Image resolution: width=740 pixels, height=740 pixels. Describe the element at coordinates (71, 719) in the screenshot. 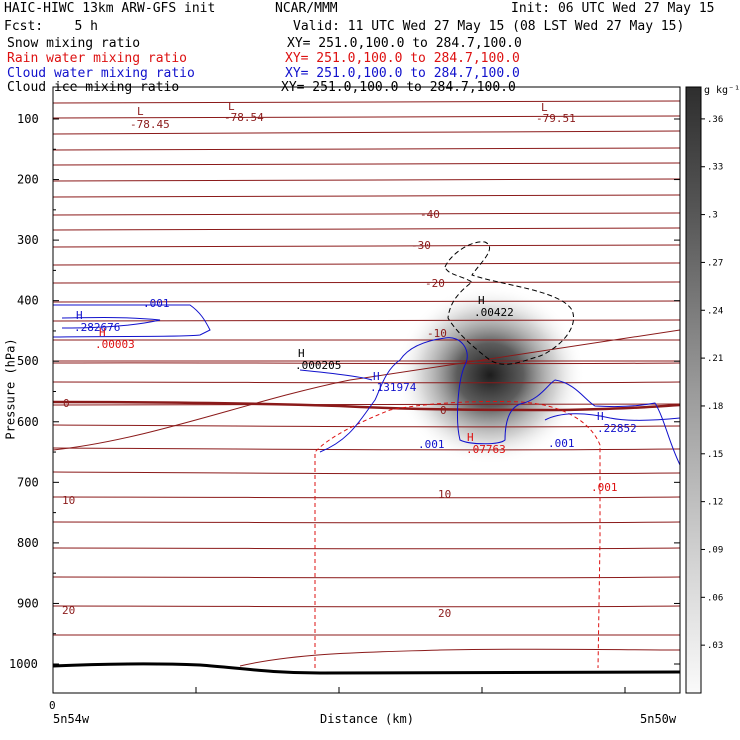

I see `x-start-label: 5n54w` at that location.